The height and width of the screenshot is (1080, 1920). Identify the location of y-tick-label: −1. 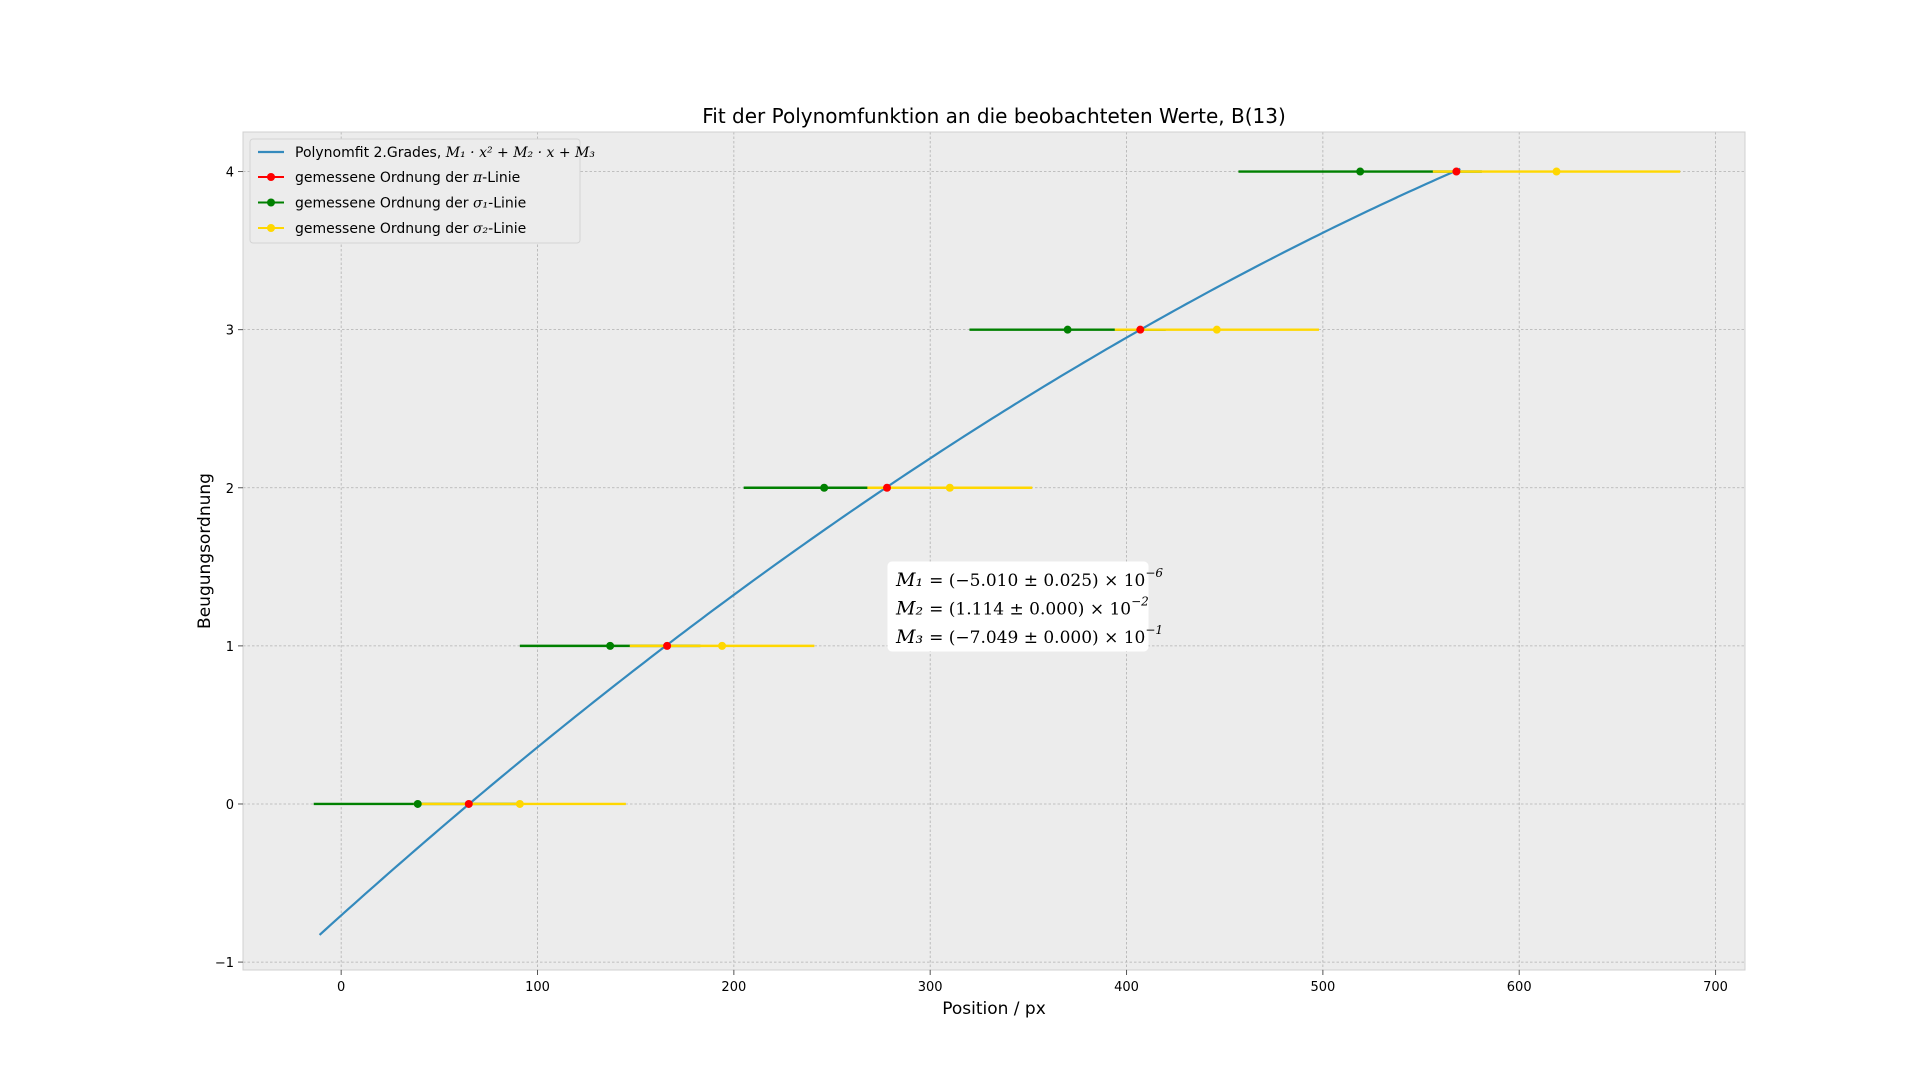
(224, 963).